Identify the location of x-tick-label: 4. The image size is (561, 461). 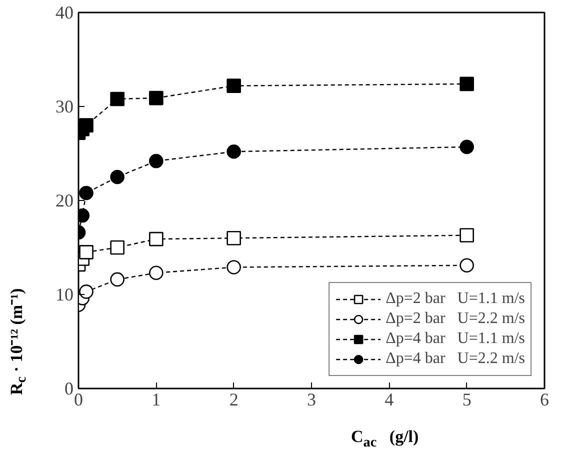
(389, 400).